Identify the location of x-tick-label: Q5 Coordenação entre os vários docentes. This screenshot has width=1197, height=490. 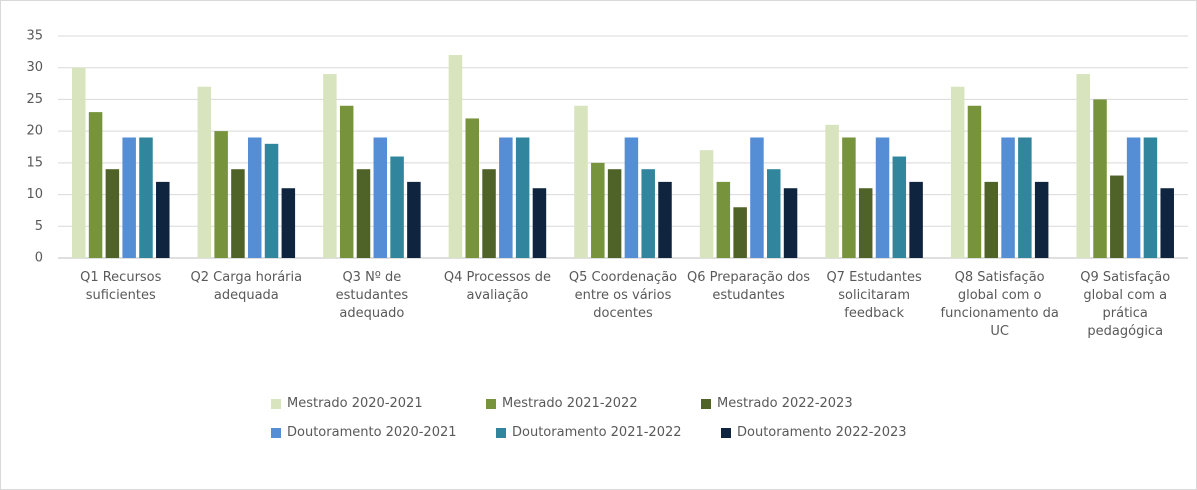
(623, 295).